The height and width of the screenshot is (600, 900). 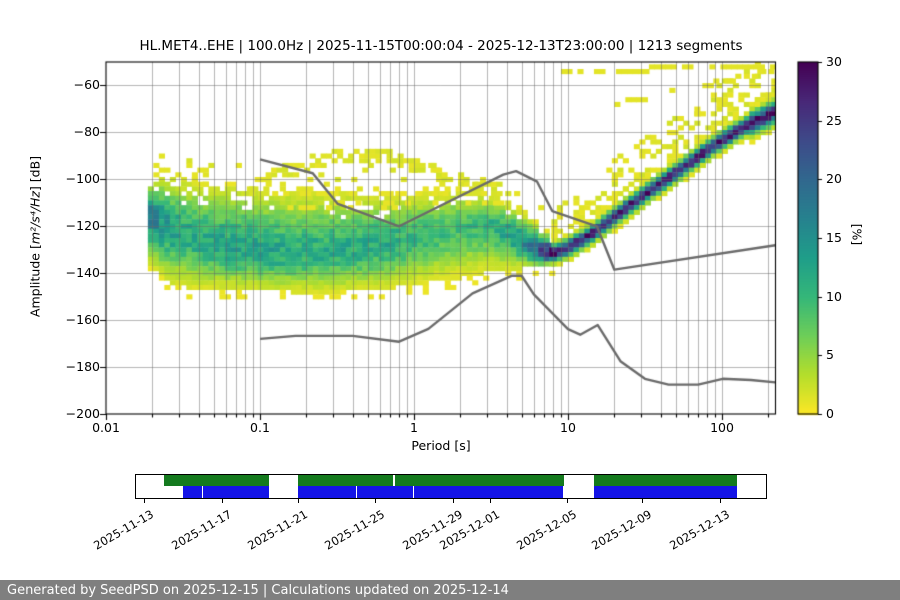 What do you see at coordinates (830, 413) in the screenshot?
I see `colorbar-tick-label-0: 0` at bounding box center [830, 413].